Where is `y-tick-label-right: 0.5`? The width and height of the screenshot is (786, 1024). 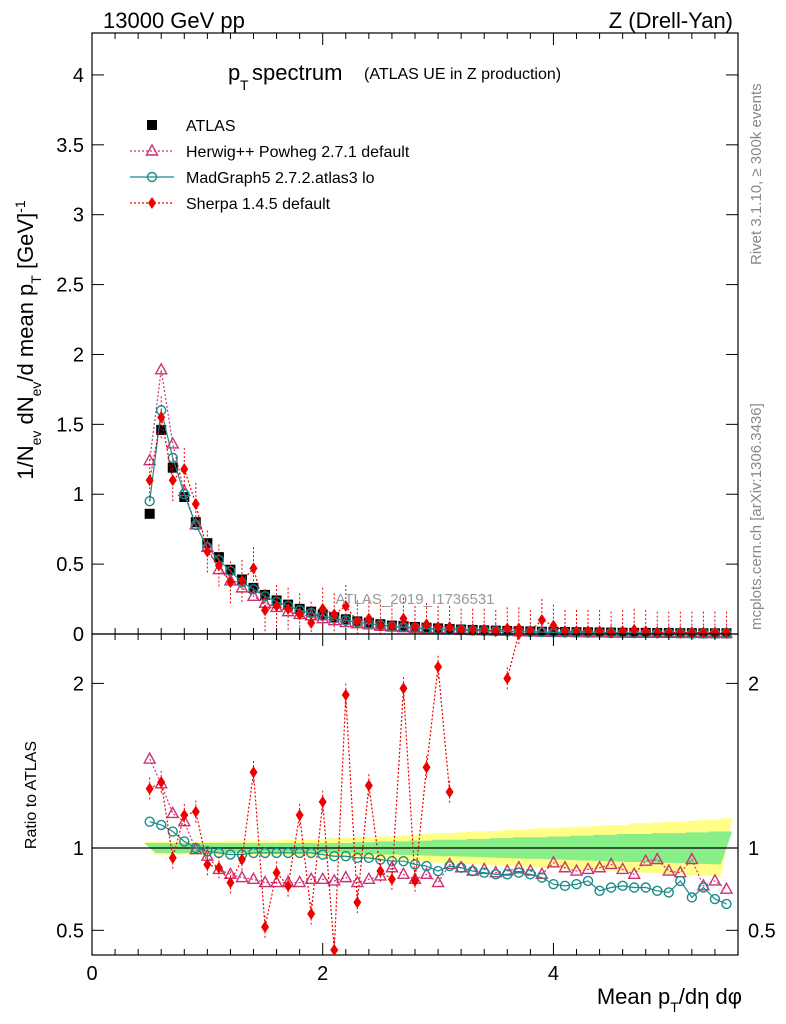
y-tick-label-right: 0.5 is located at coordinates (762, 931).